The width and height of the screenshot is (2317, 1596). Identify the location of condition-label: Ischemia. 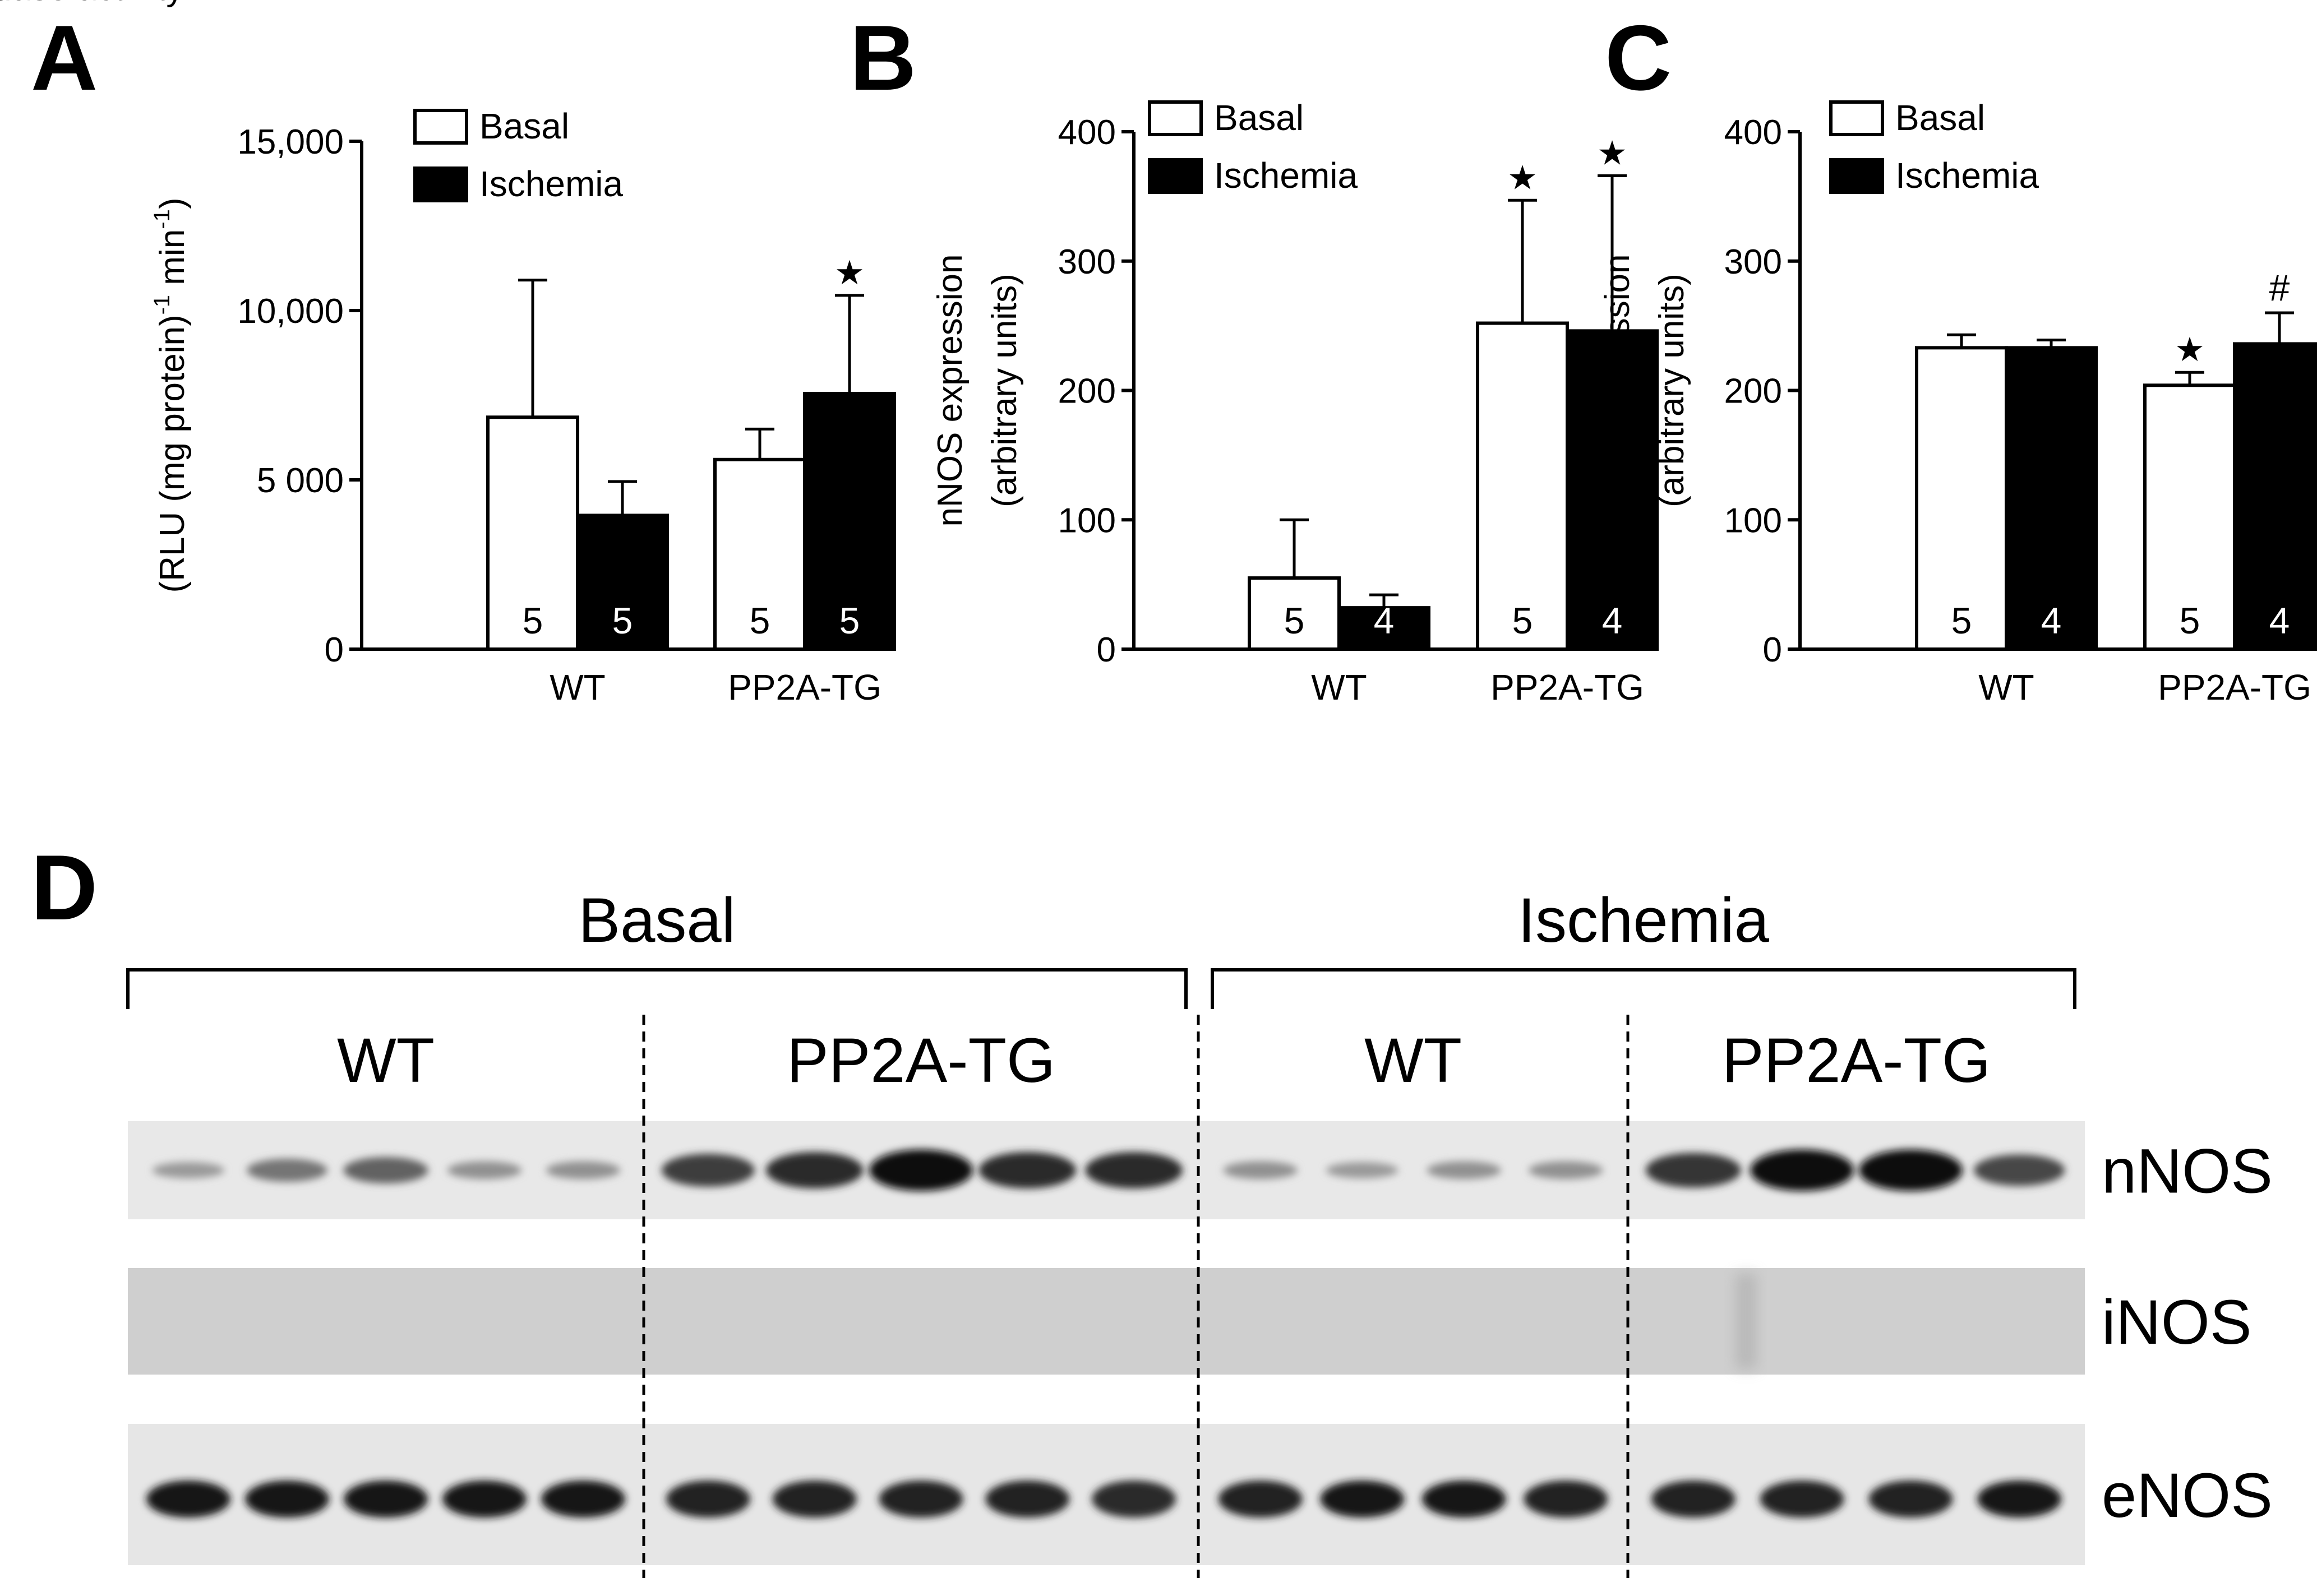
(1644, 920).